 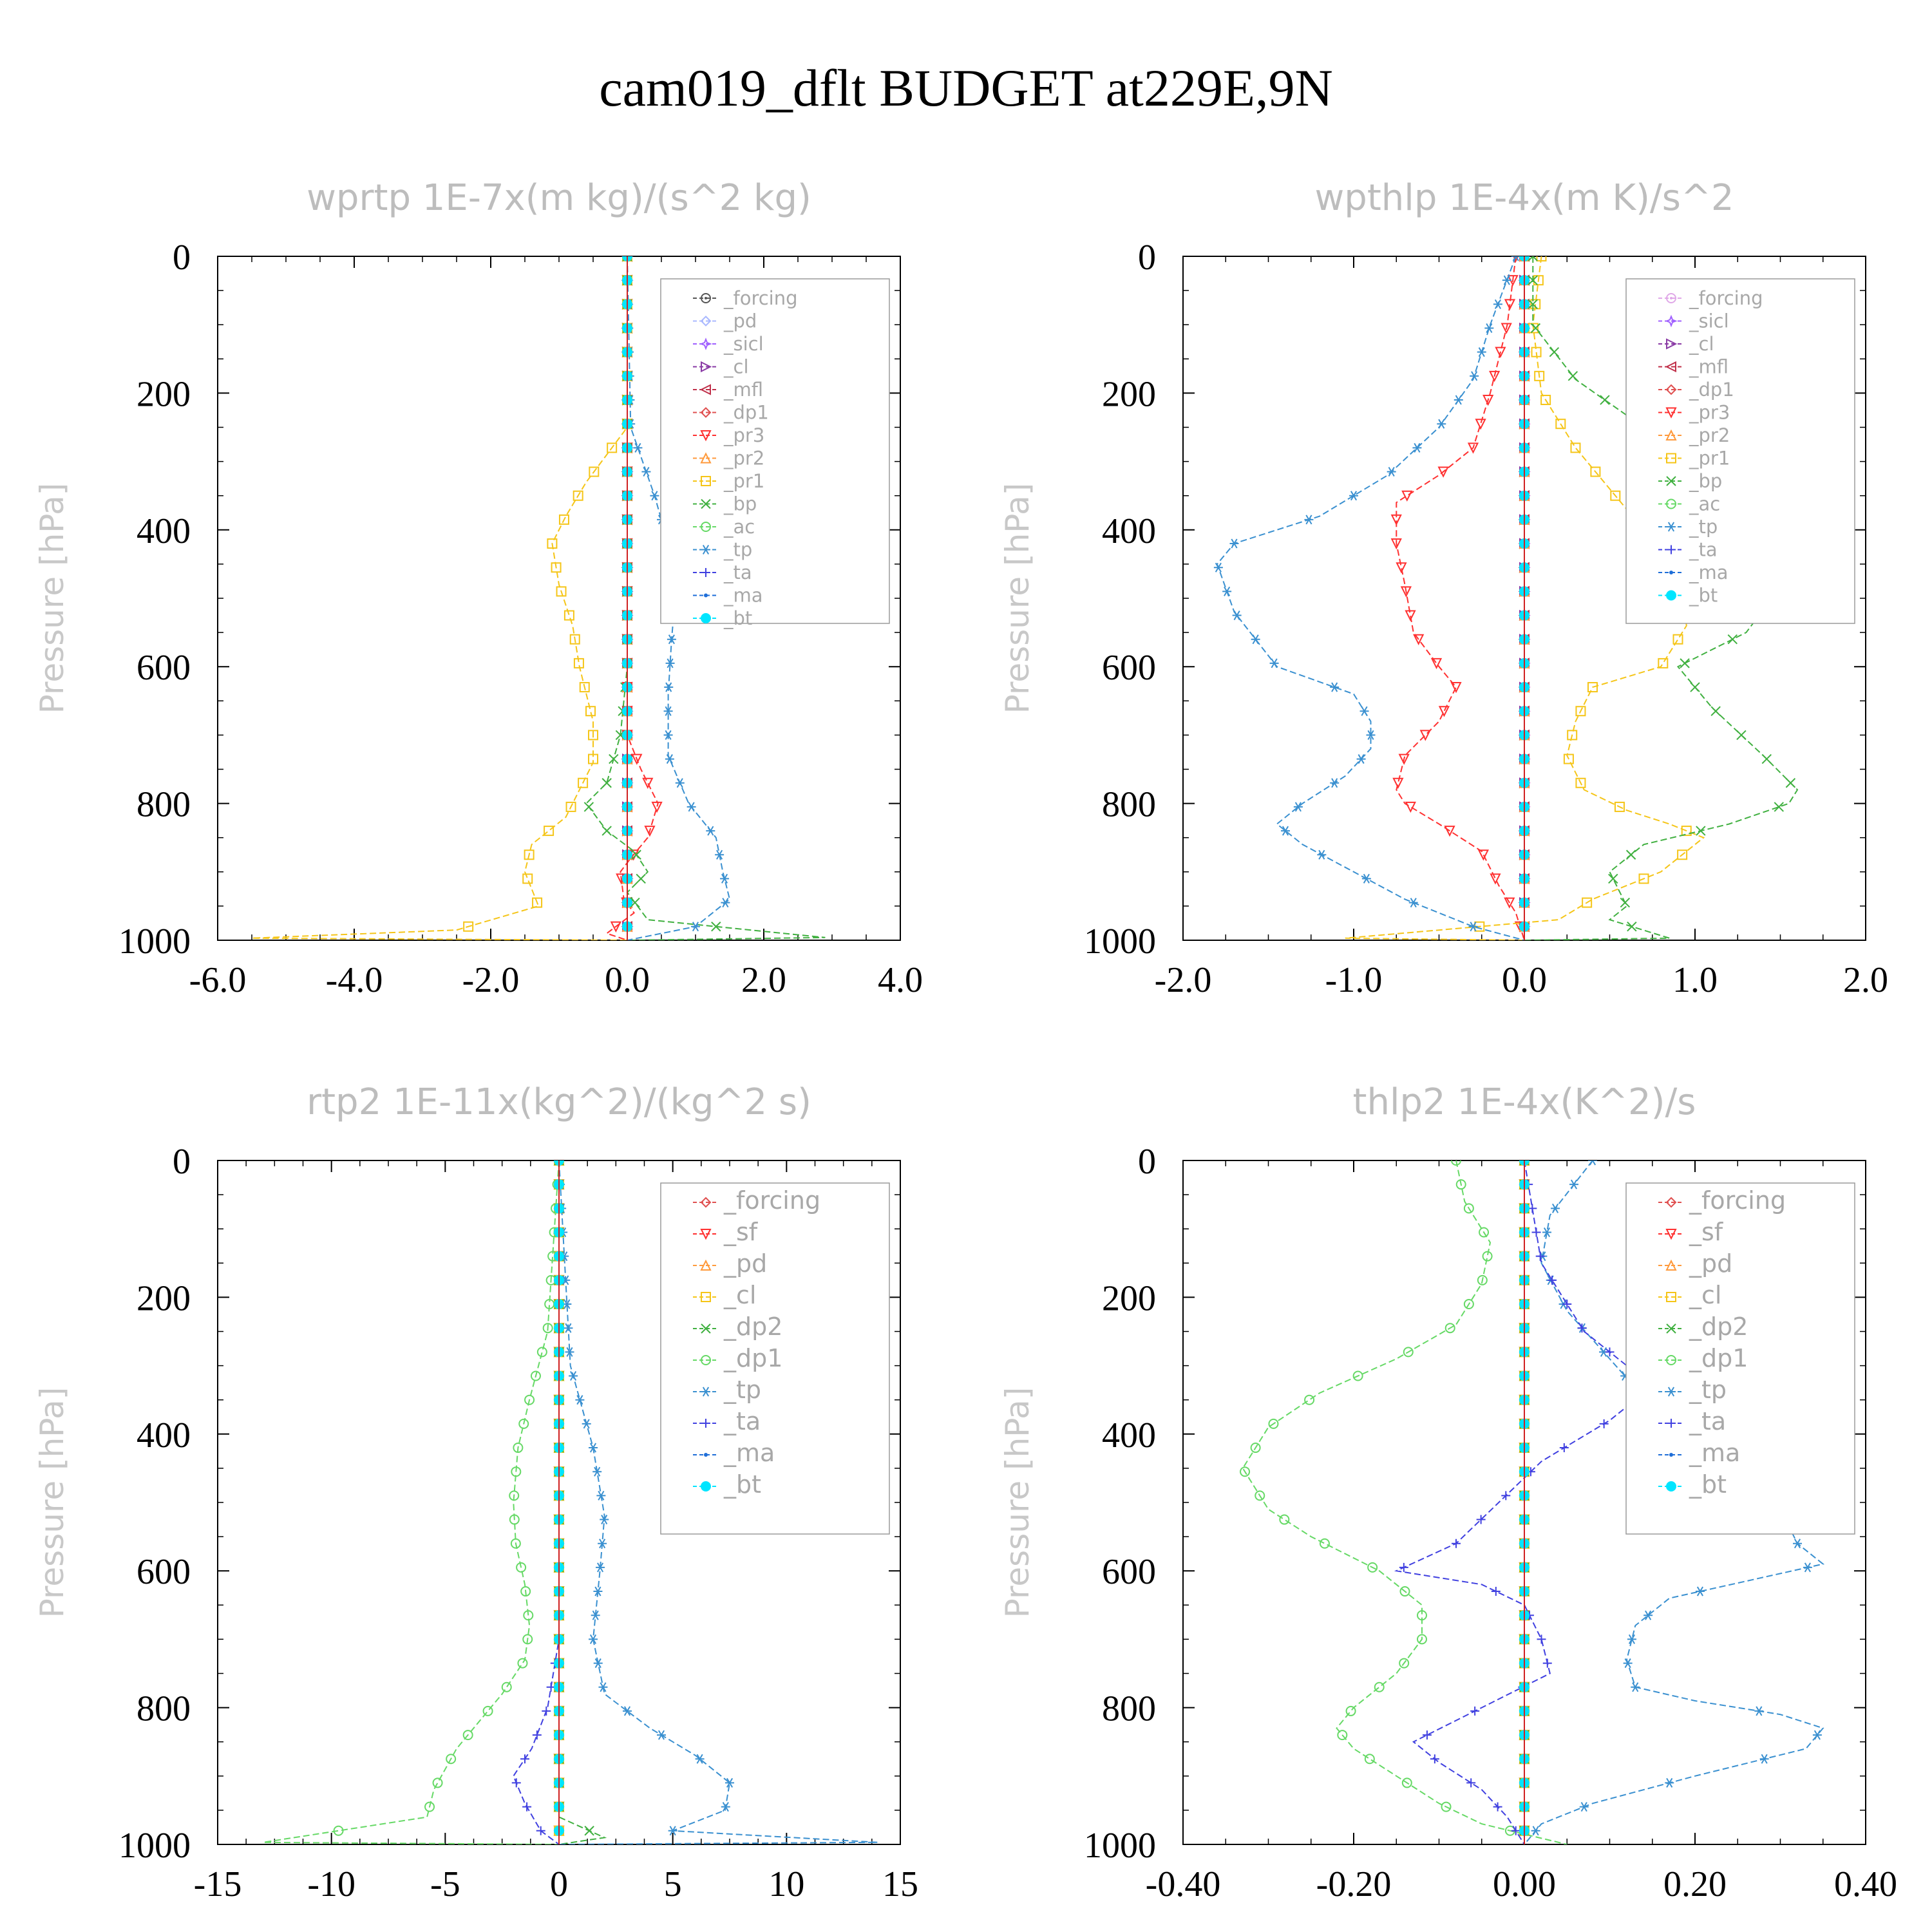 I want to click on legend-label: _mfl, so click(x=1708, y=367).